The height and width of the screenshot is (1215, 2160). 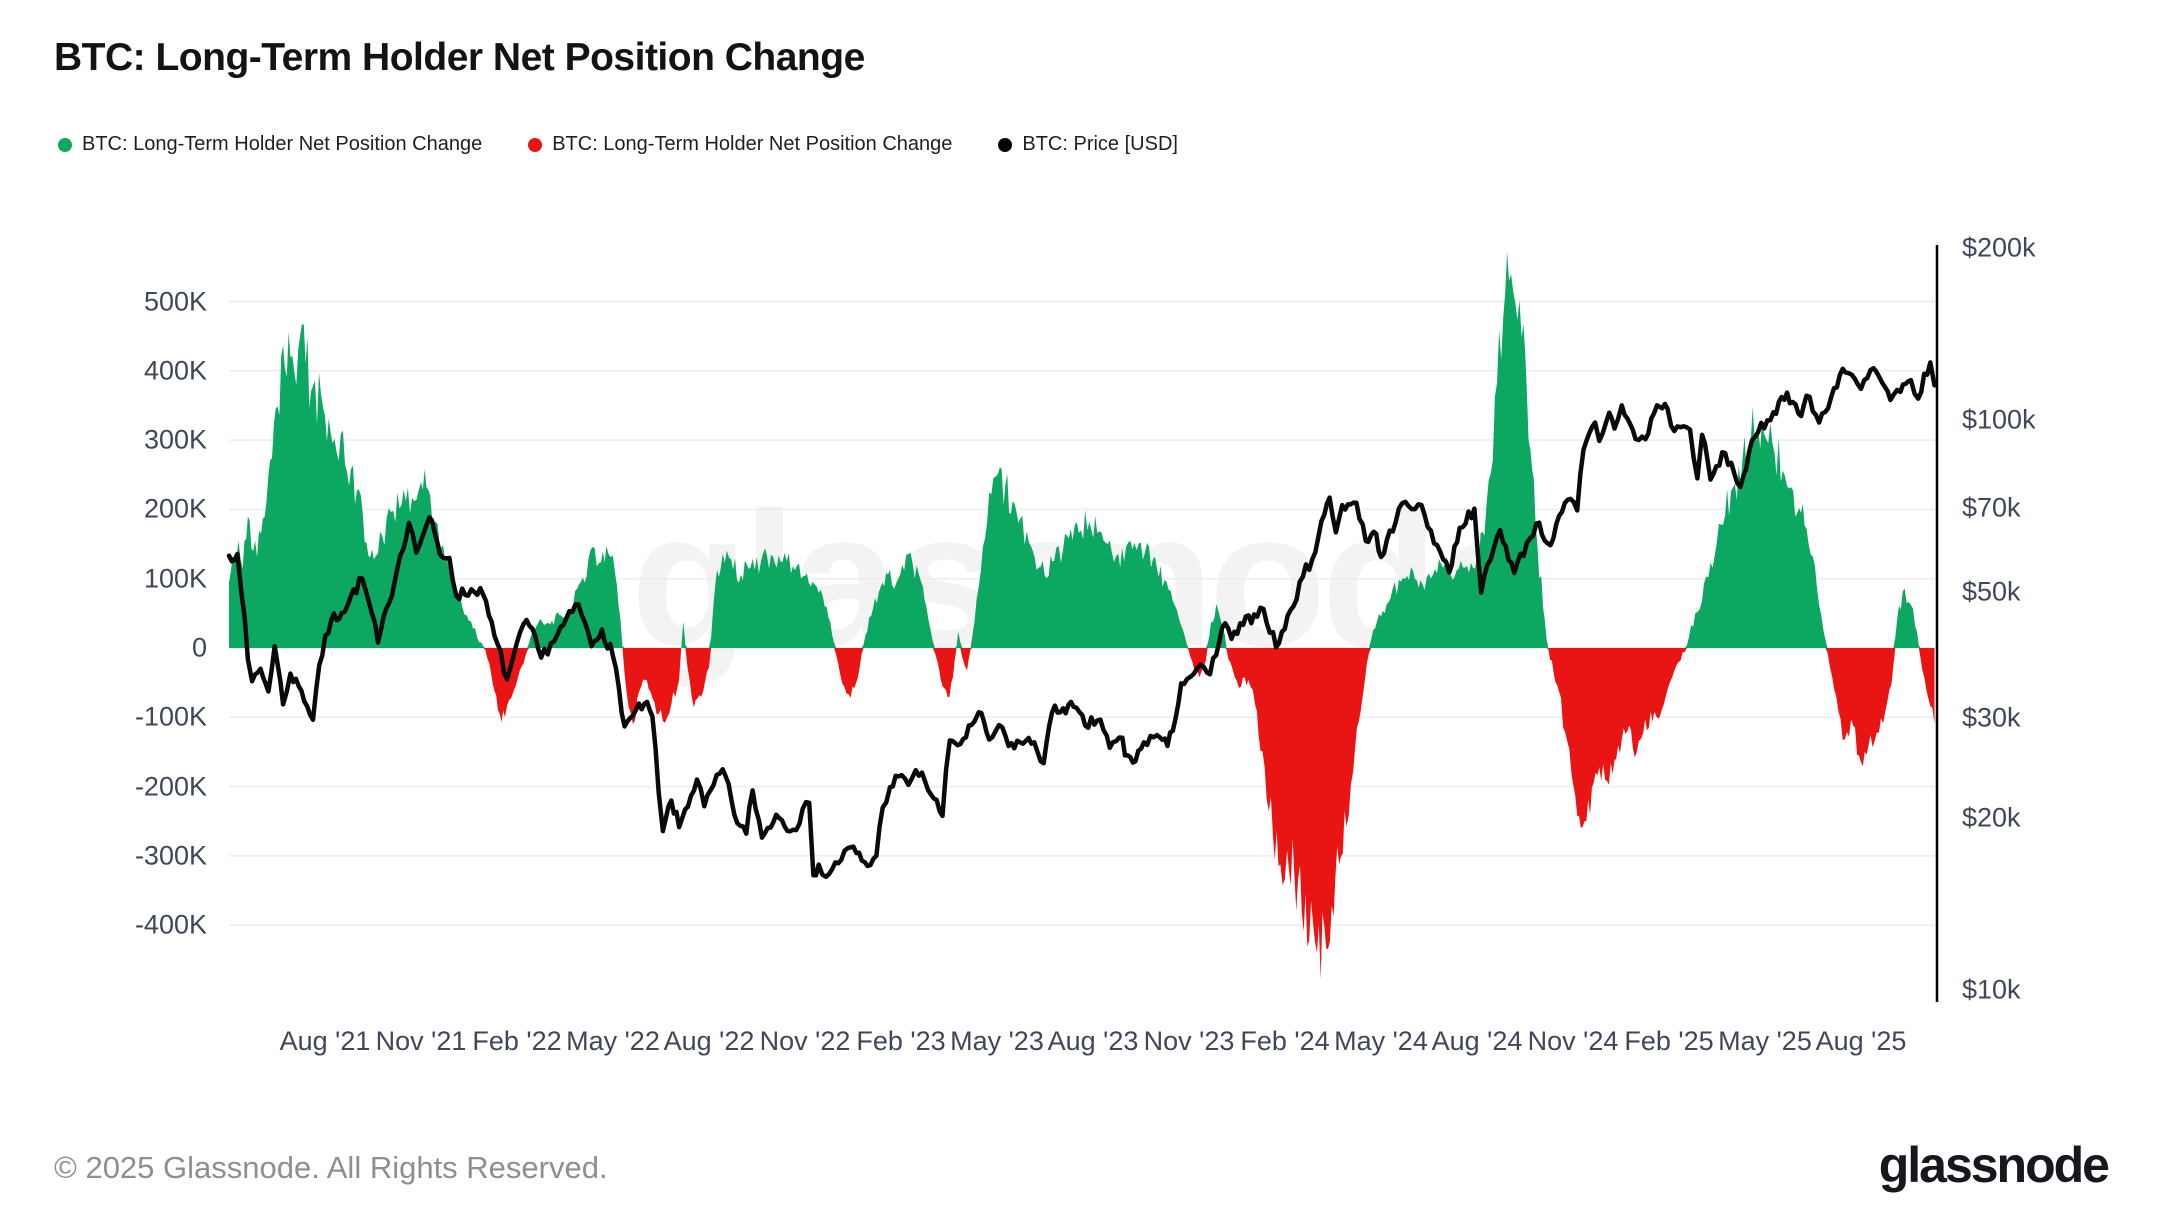 What do you see at coordinates (613, 1041) in the screenshot?
I see `x-axis-tick-label: May '22` at bounding box center [613, 1041].